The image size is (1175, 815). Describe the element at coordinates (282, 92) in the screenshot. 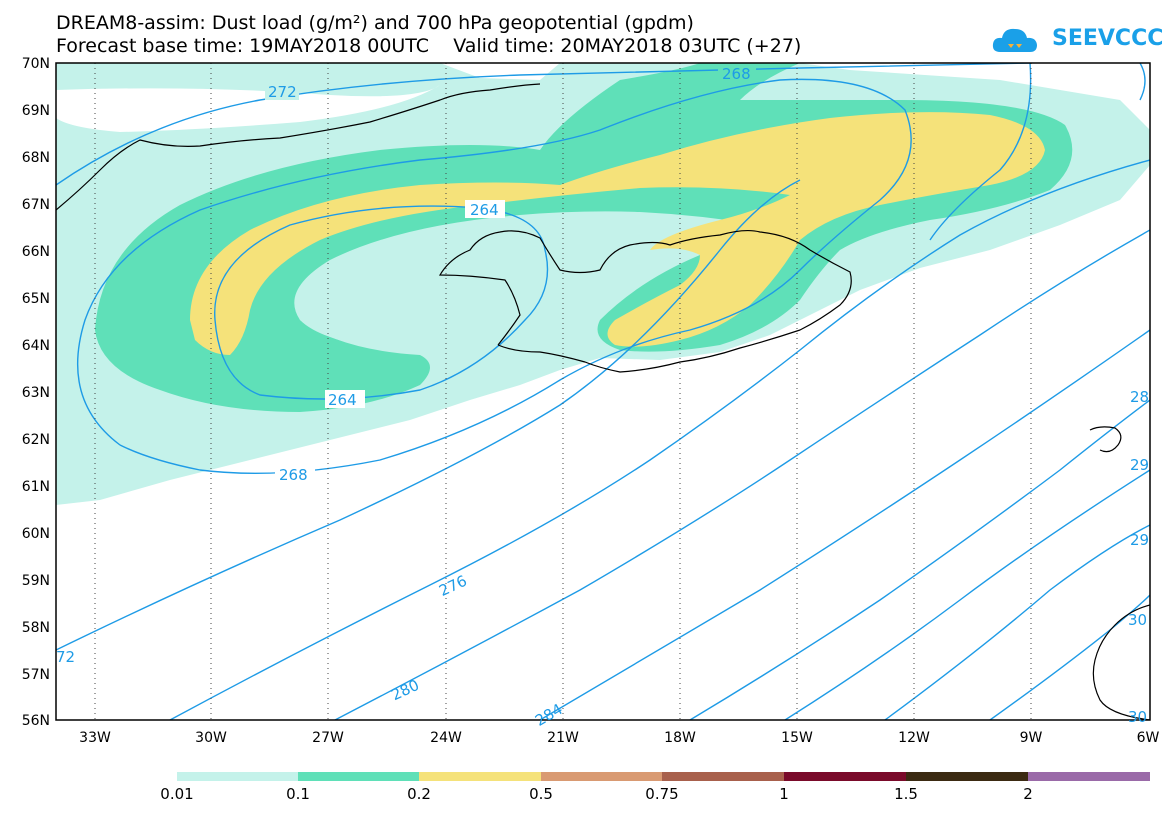

I see `contour-label: 272` at that location.